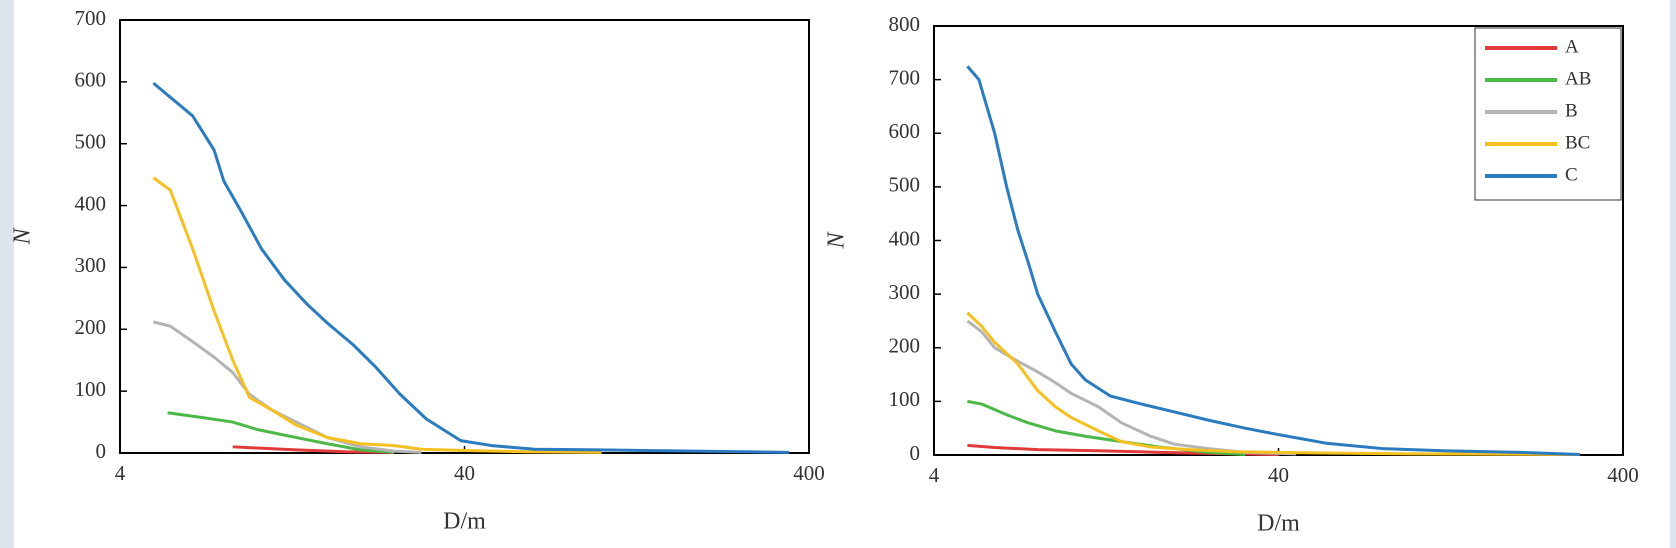 The image size is (1676, 548). Describe the element at coordinates (1578, 78) in the screenshot. I see `legend-label: AB` at that location.